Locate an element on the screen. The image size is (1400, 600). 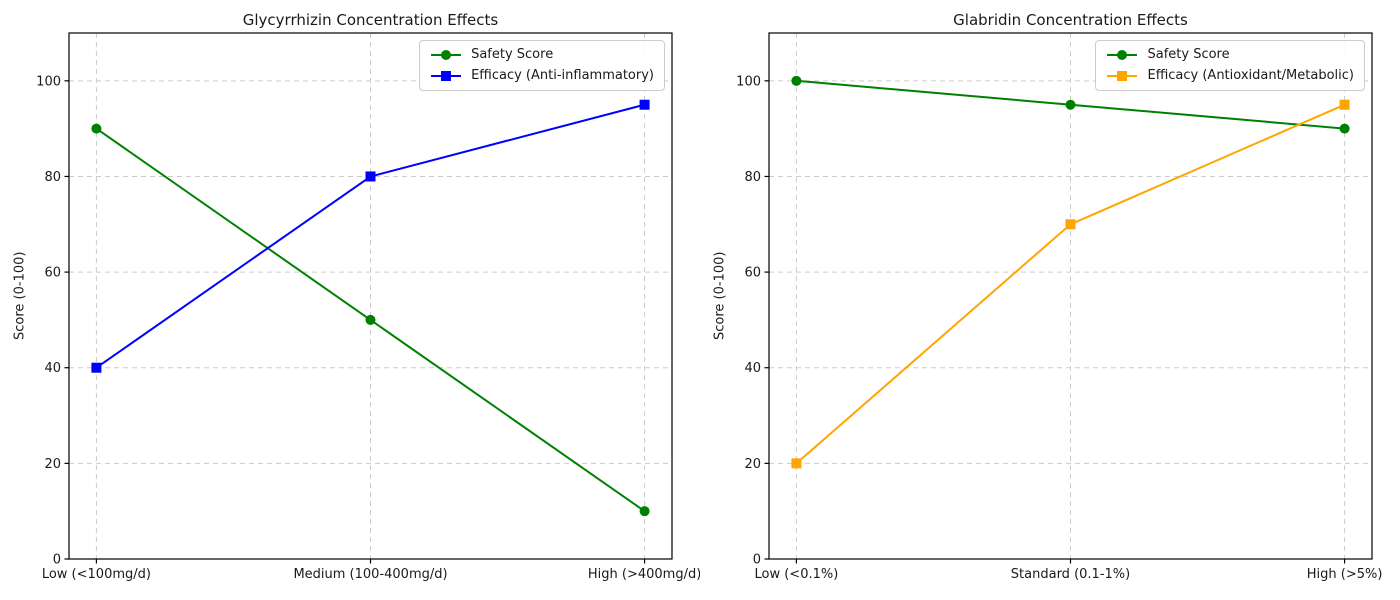
legend-item-1: Efficacy (Anti-inflammatory) is located at coordinates (541, 76).